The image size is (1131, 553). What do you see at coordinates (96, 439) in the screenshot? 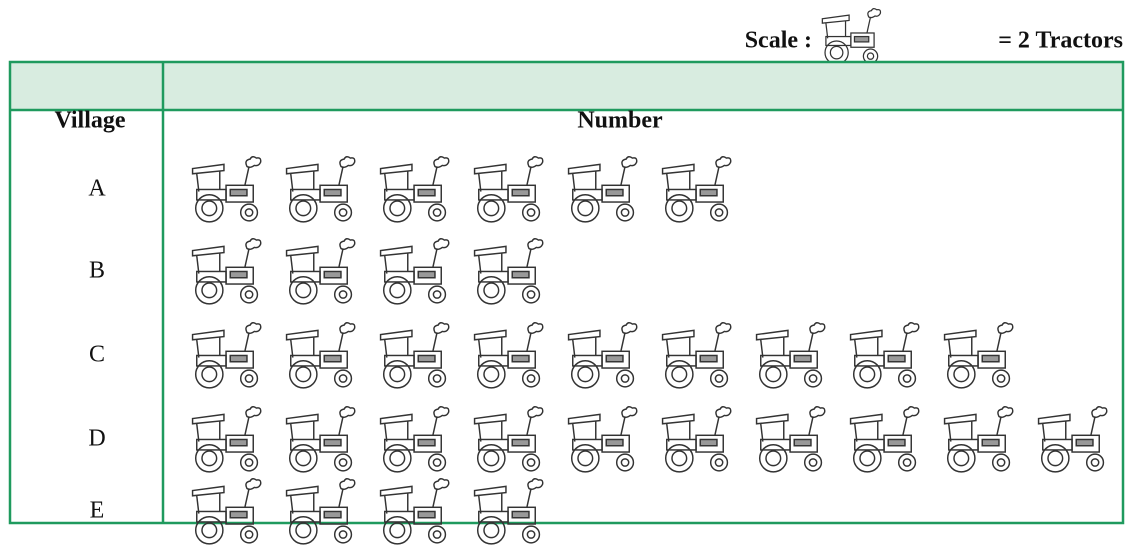
I see `category-label: D` at bounding box center [96, 439].